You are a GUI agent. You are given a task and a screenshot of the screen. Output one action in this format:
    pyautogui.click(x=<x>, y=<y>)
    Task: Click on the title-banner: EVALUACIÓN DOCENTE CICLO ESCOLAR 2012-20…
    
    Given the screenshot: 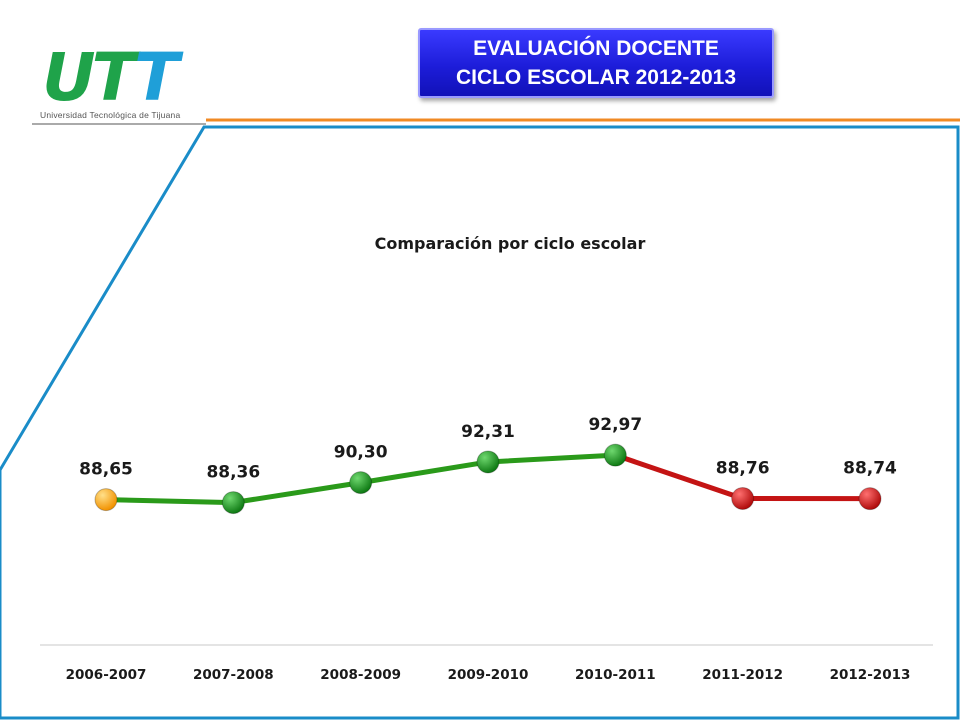 What is the action you would take?
    pyautogui.click(x=596, y=63)
    